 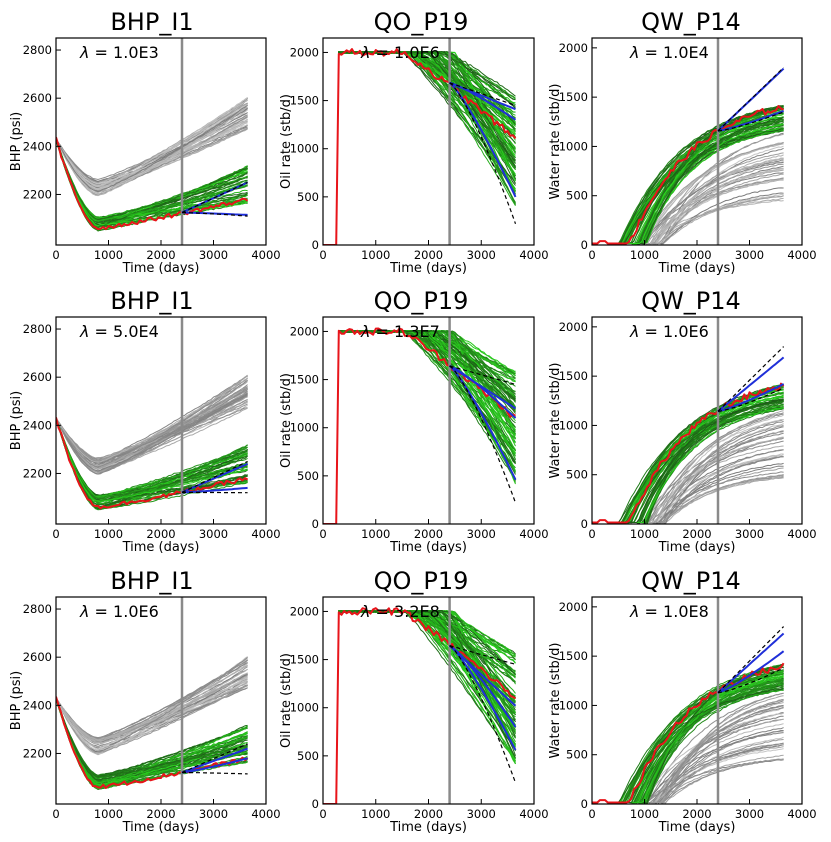 I want to click on lambda-annotation: λ = 1.0E8, so click(x=669, y=611).